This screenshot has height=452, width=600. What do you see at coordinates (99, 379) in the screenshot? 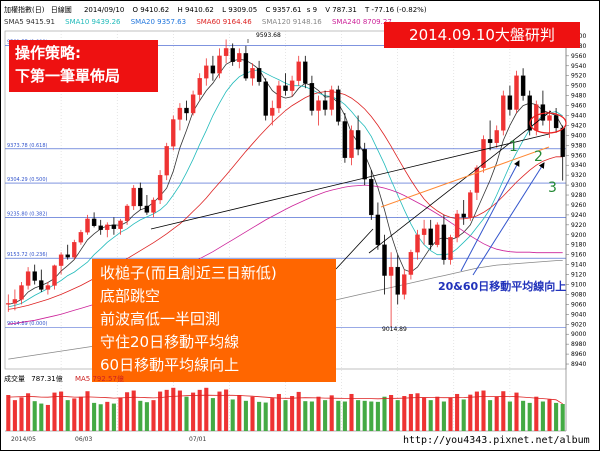
I see `volume-ma: MA5 792.57億` at bounding box center [99, 379].